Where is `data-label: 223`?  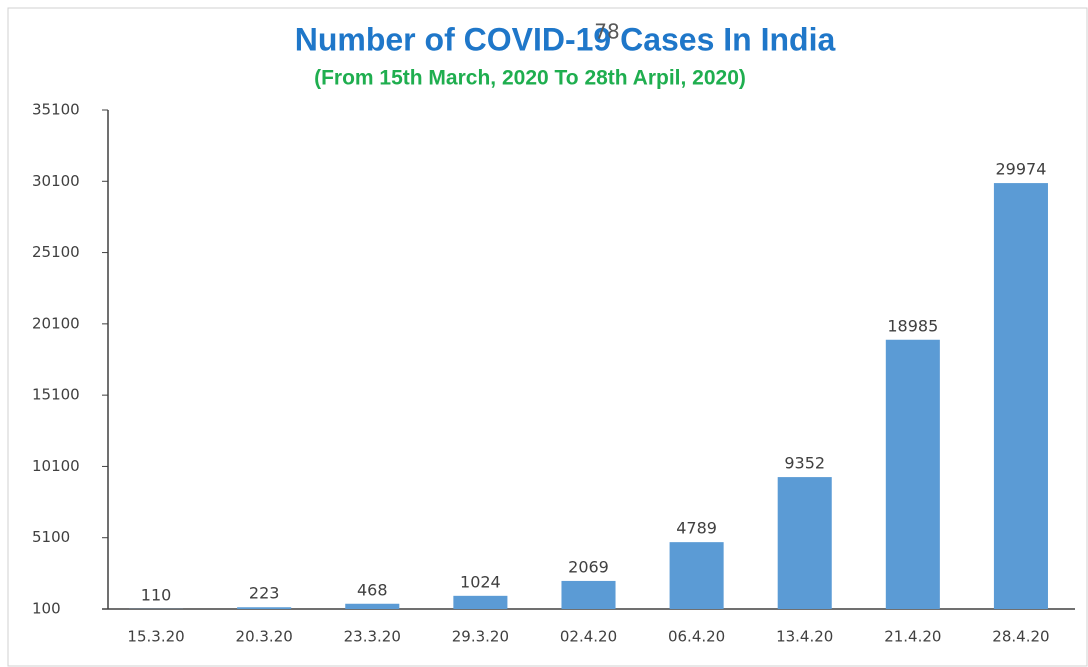 data-label: 223 is located at coordinates (264, 593).